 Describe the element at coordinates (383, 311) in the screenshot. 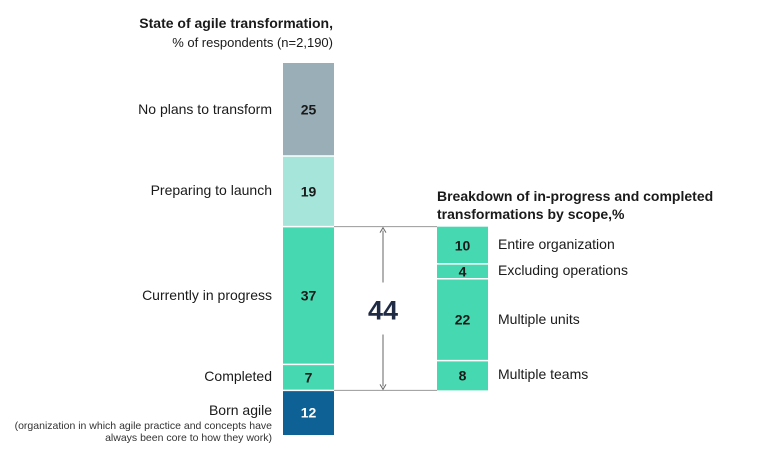

I see `bracket-total-label: 44` at that location.